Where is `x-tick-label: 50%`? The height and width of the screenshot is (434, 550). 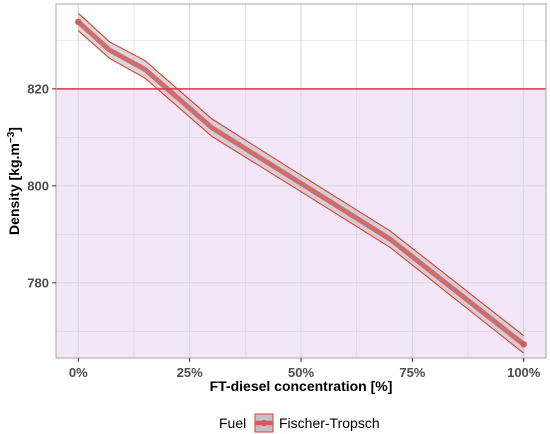
x-tick-label: 50% is located at coordinates (301, 372).